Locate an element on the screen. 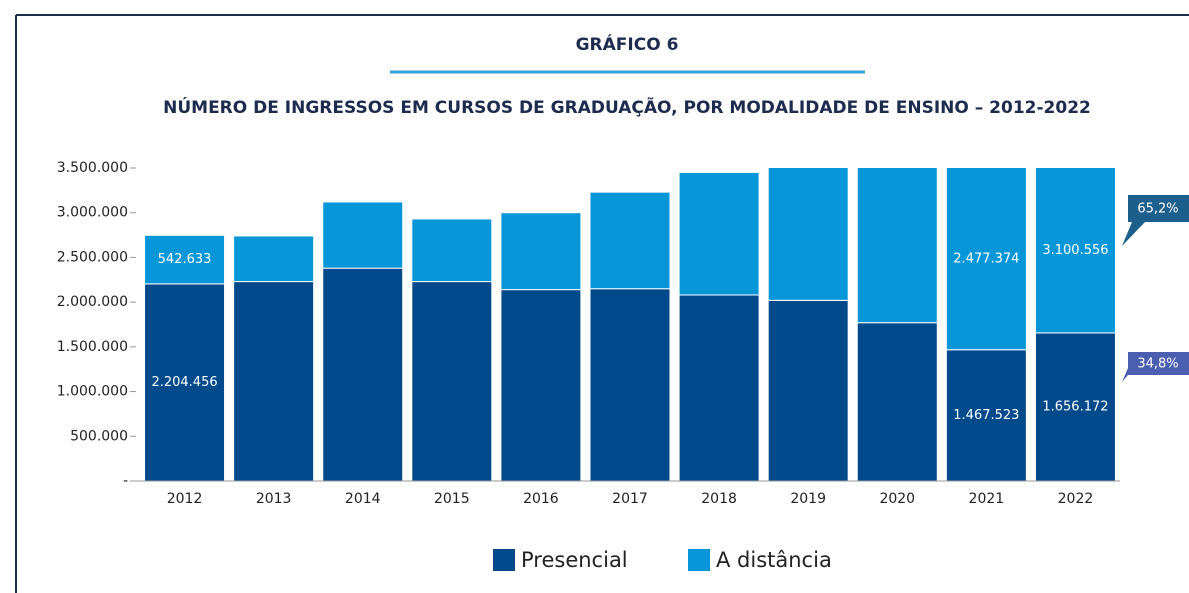  x-tick-label: 2015 is located at coordinates (452, 499).